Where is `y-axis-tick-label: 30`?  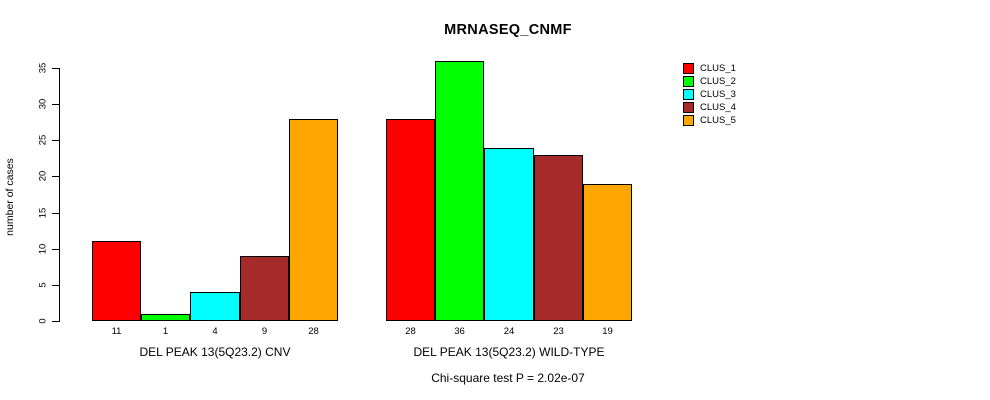
y-axis-tick-label: 30 is located at coordinates (43, 104).